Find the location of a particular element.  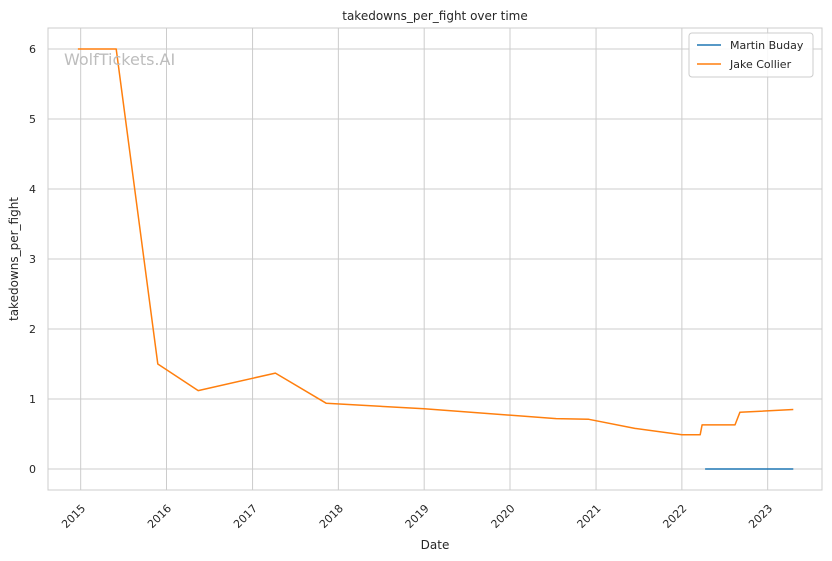

x-tick-label: 2020 is located at coordinates (503, 516).